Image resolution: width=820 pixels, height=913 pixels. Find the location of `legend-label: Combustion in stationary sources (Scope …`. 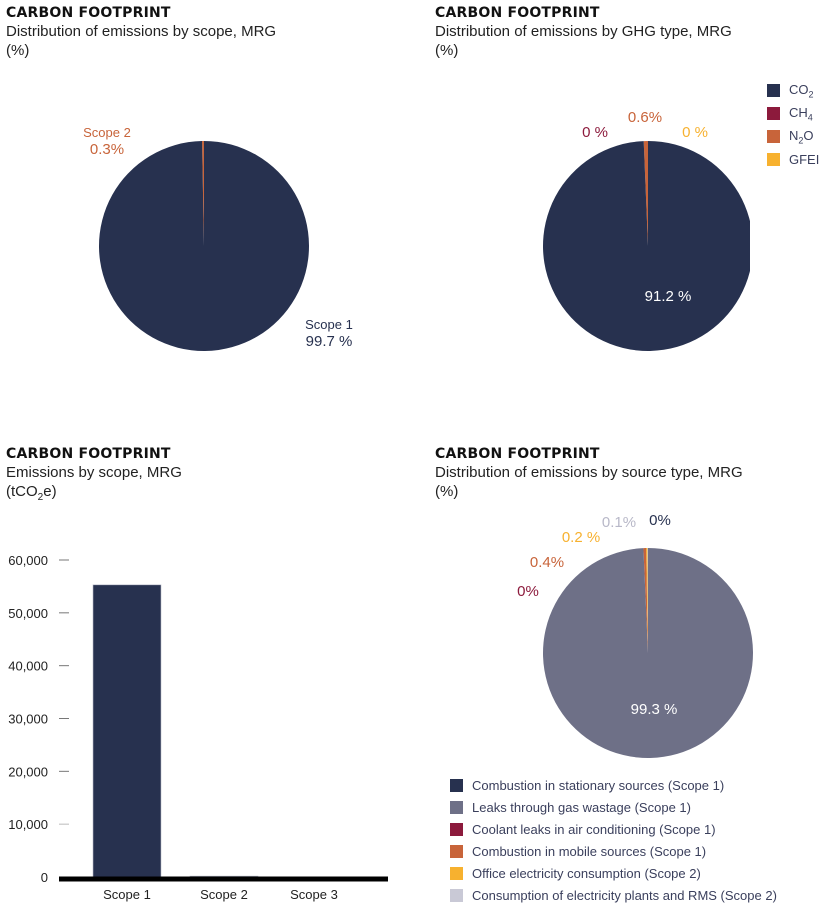

legend-label: Combustion in stationary sources (Scope … is located at coordinates (598, 785).